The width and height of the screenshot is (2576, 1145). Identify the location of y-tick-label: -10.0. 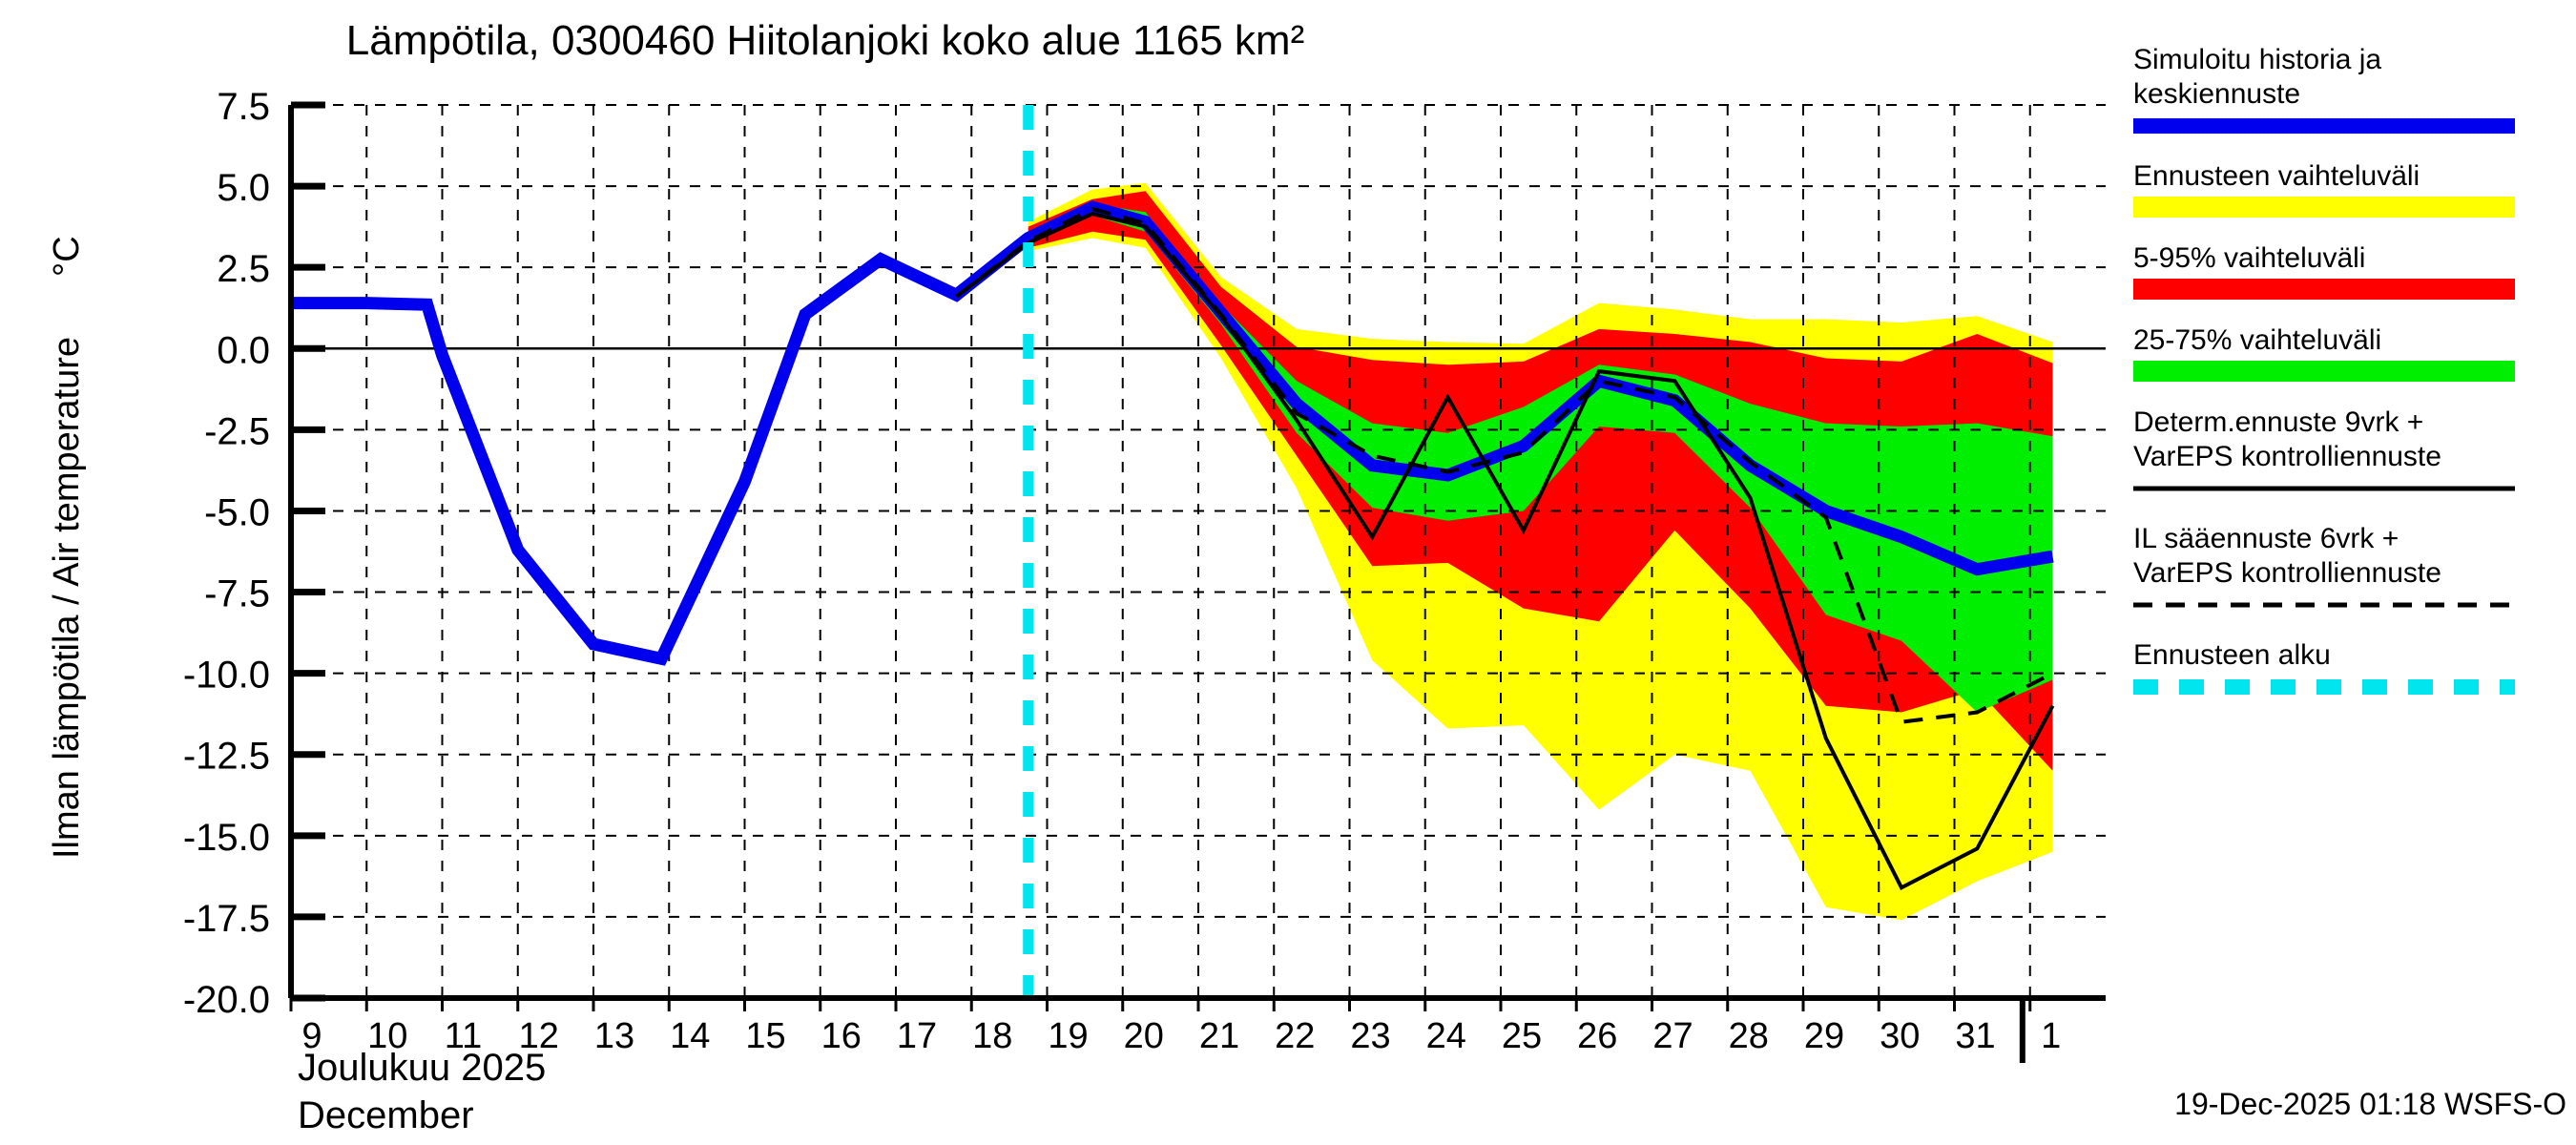
(226, 676).